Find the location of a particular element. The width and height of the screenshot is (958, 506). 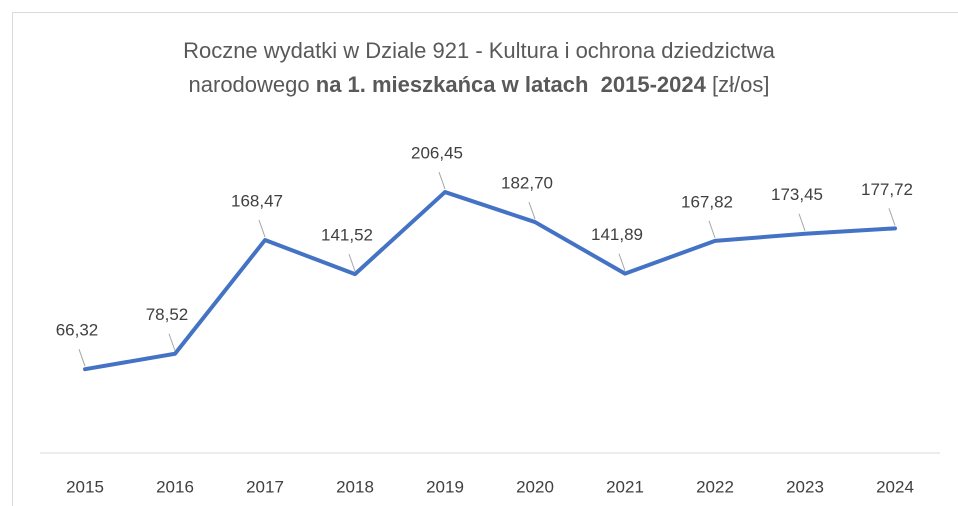

data-label: 78,52 is located at coordinates (167, 314).